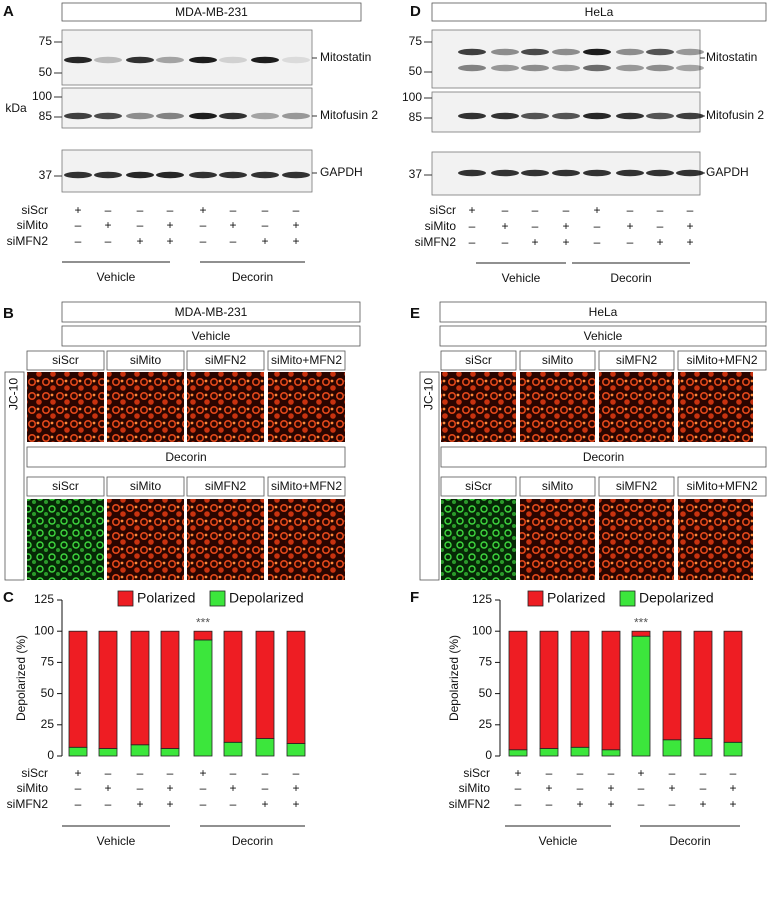 The height and width of the screenshot is (908, 781). Describe the element at coordinates (211, 312) in the screenshot. I see `image-title: MDA-MB-231` at that location.